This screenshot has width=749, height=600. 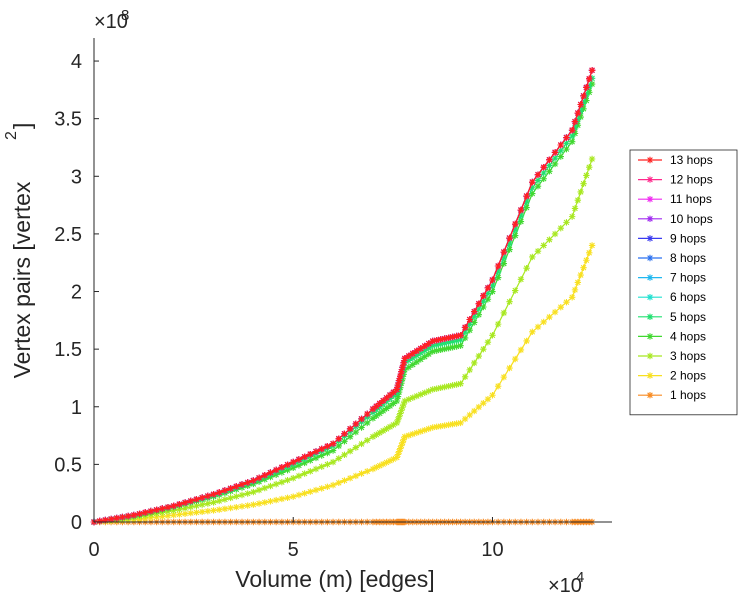 What do you see at coordinates (688, 336) in the screenshot?
I see `legend-label: 4 hops` at bounding box center [688, 336].